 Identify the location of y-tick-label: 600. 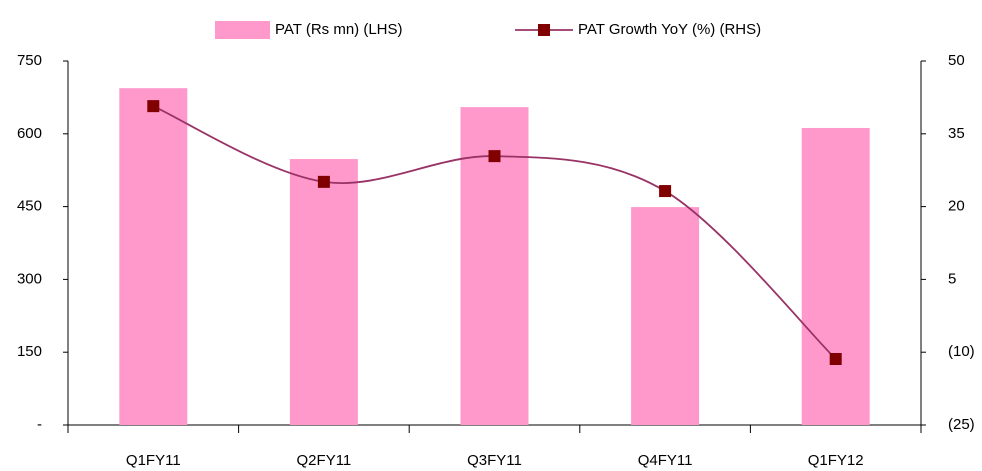
(29, 133).